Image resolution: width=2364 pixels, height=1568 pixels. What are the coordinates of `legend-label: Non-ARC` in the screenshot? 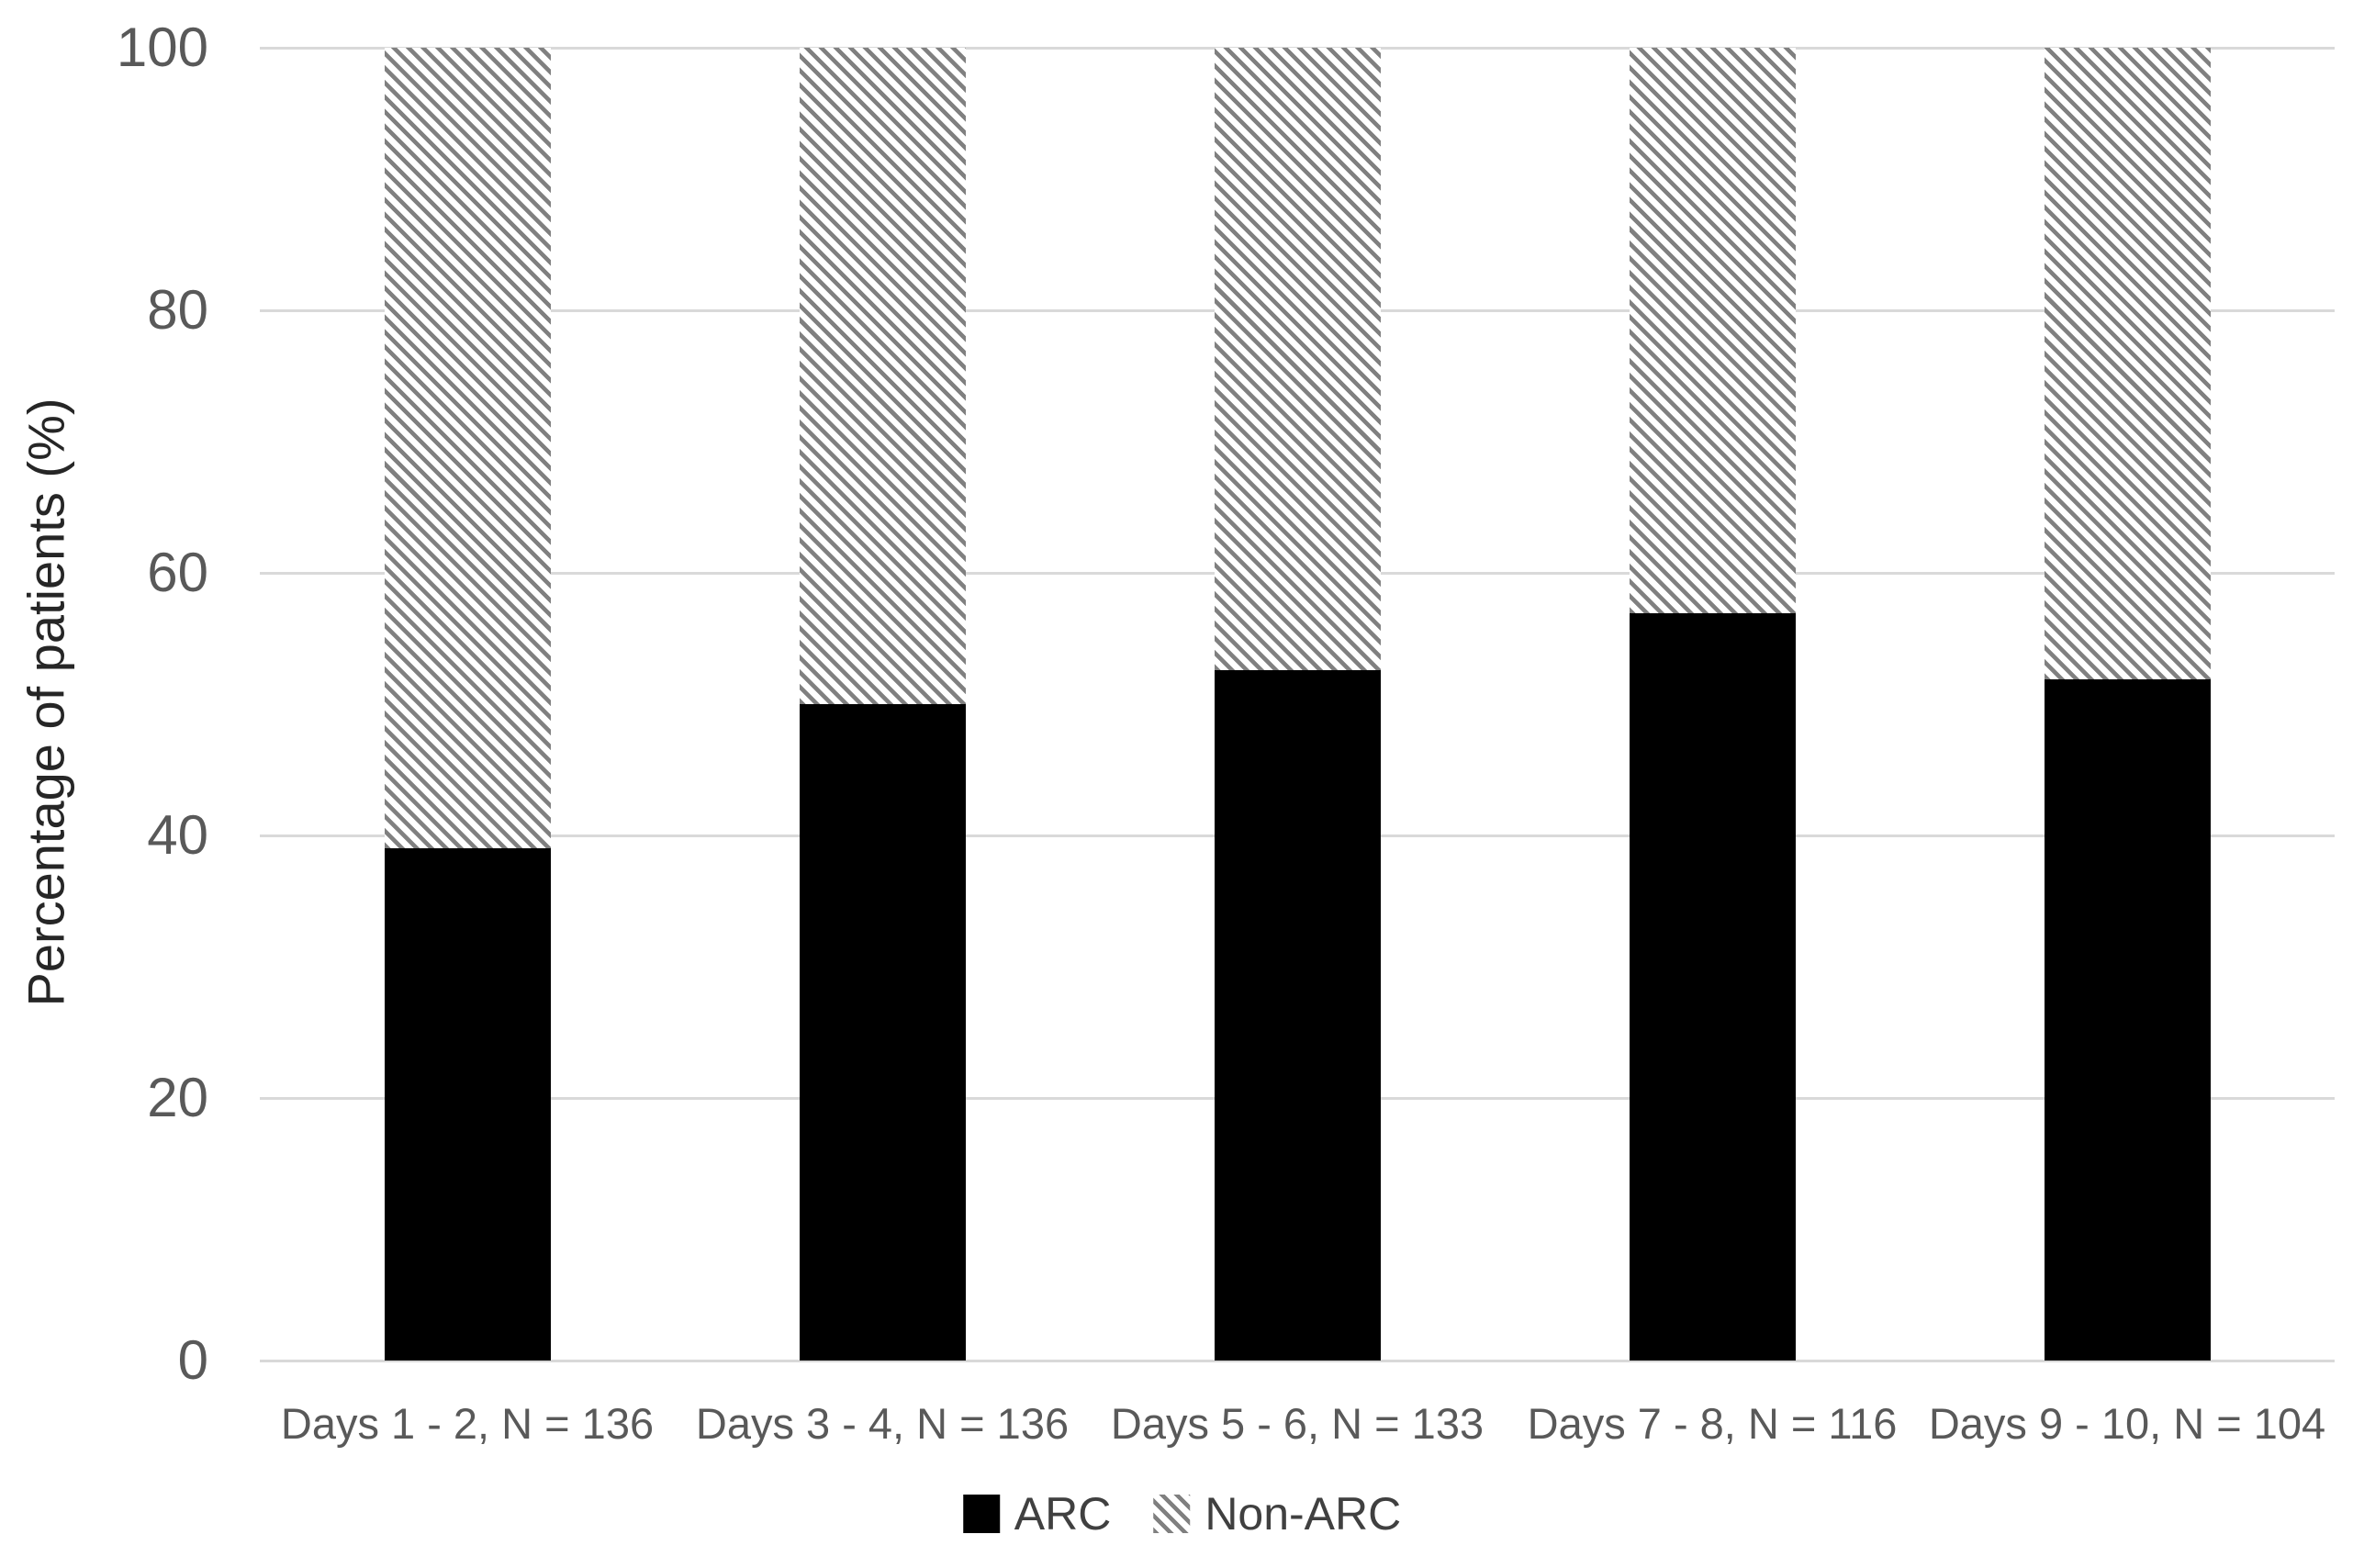 It's located at (1303, 1514).